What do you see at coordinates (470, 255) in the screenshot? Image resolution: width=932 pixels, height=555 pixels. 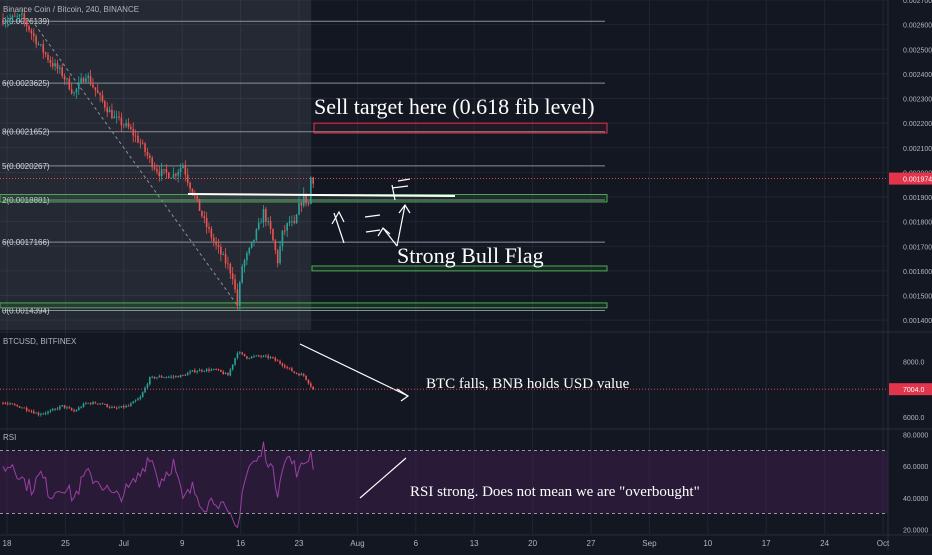 I see `bull-flag-annotation: Strong Bull Flag` at bounding box center [470, 255].